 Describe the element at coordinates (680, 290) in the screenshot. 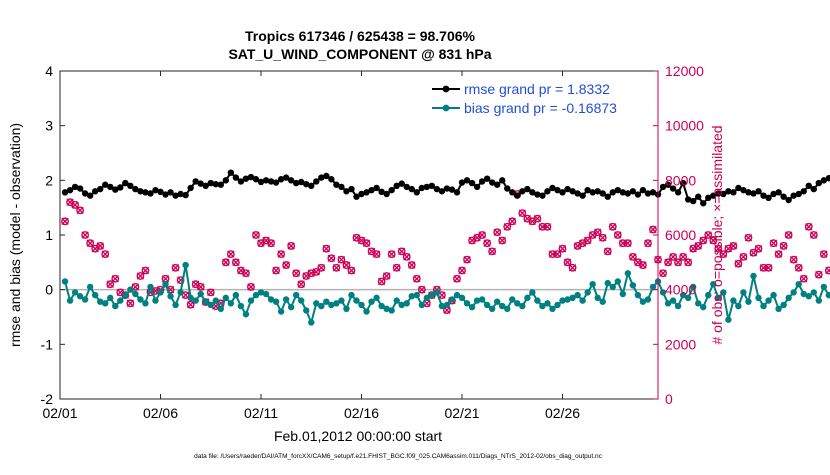

I see `y2-tick-label: 4000` at that location.